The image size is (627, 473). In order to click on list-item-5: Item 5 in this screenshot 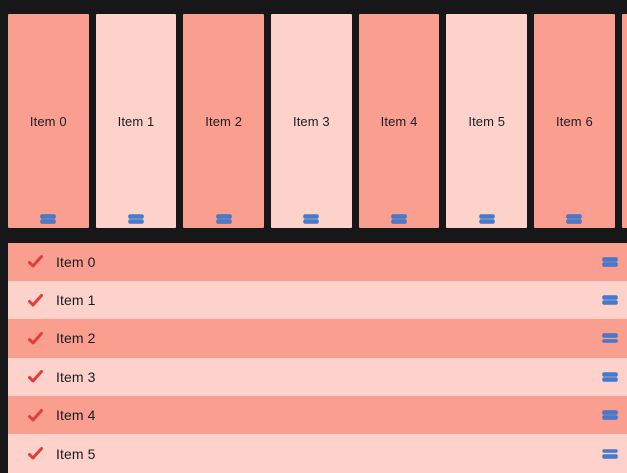, I will do `click(317, 453)`.